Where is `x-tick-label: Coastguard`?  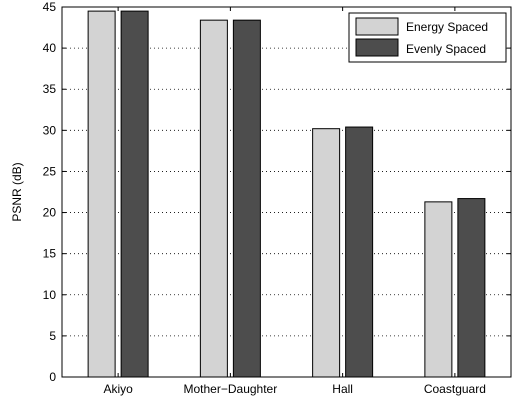
x-tick-label: Coastguard is located at coordinates (455, 389).